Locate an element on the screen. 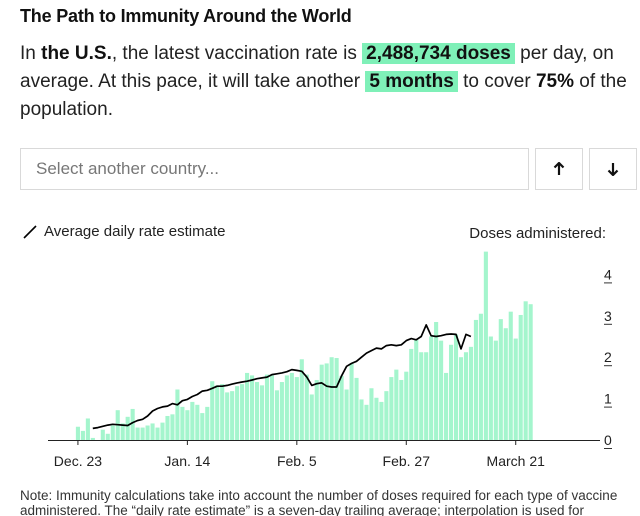  arrow-down-icon is located at coordinates (613, 169).